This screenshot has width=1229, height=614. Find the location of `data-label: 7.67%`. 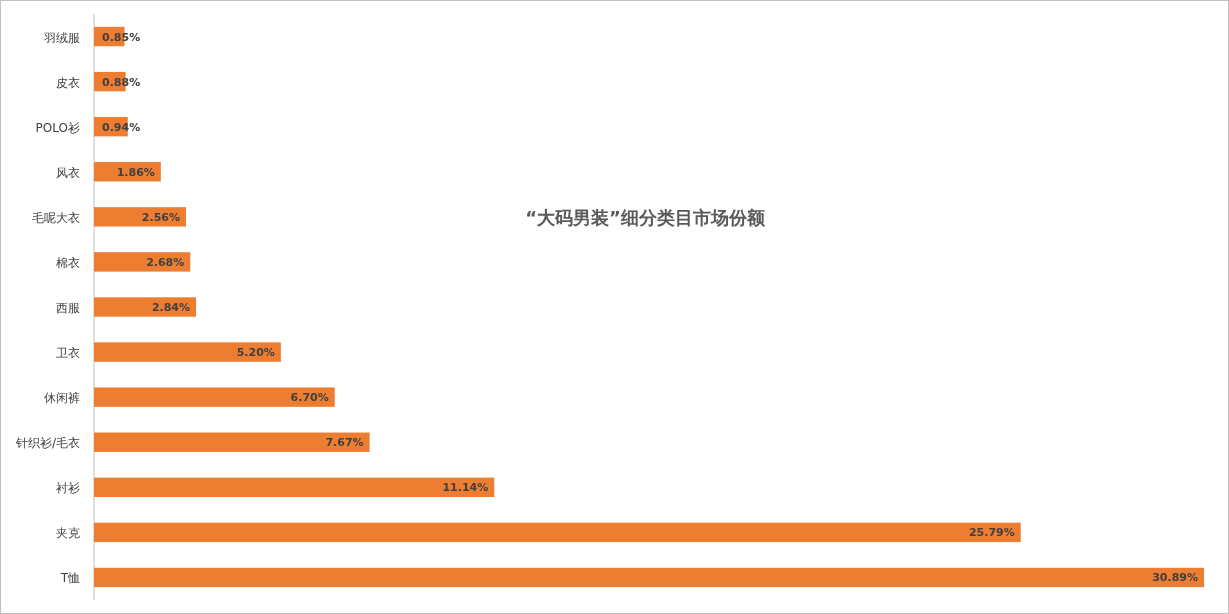

data-label: 7.67% is located at coordinates (344, 443).